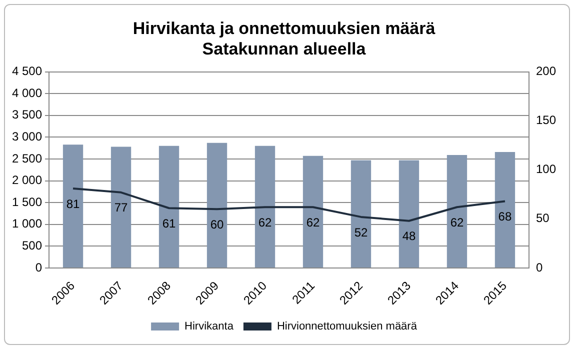 Image resolution: width=574 pixels, height=349 pixels. I want to click on y-tick-label: 2 000, so click(27, 180).